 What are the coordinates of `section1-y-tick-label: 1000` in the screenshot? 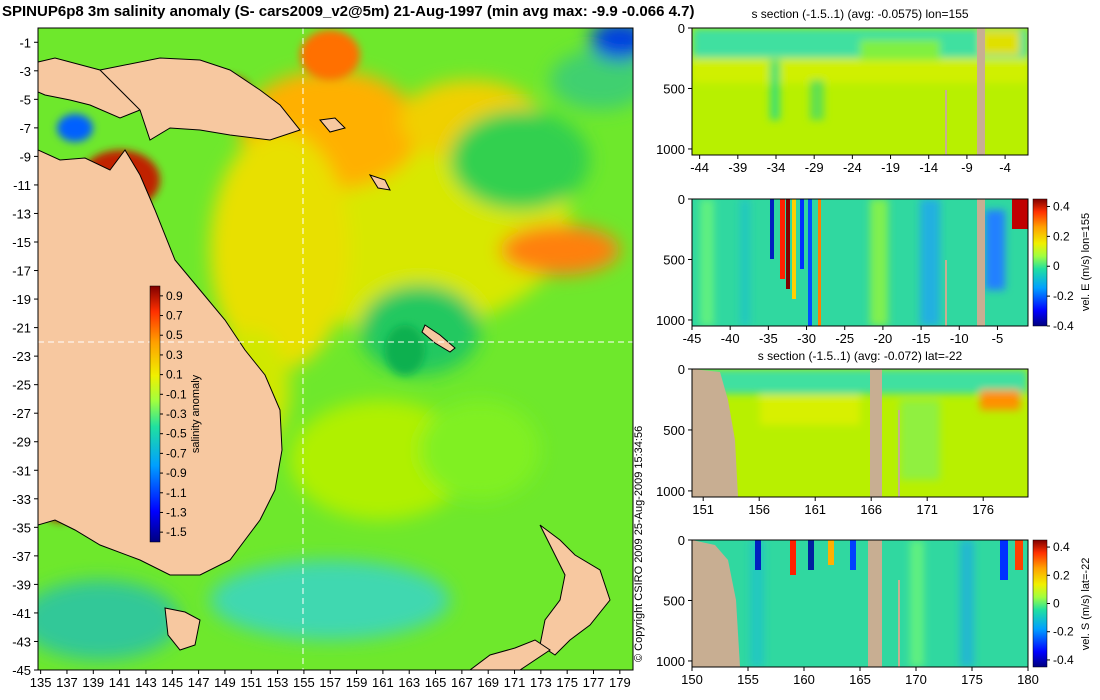 It's located at (670, 149).